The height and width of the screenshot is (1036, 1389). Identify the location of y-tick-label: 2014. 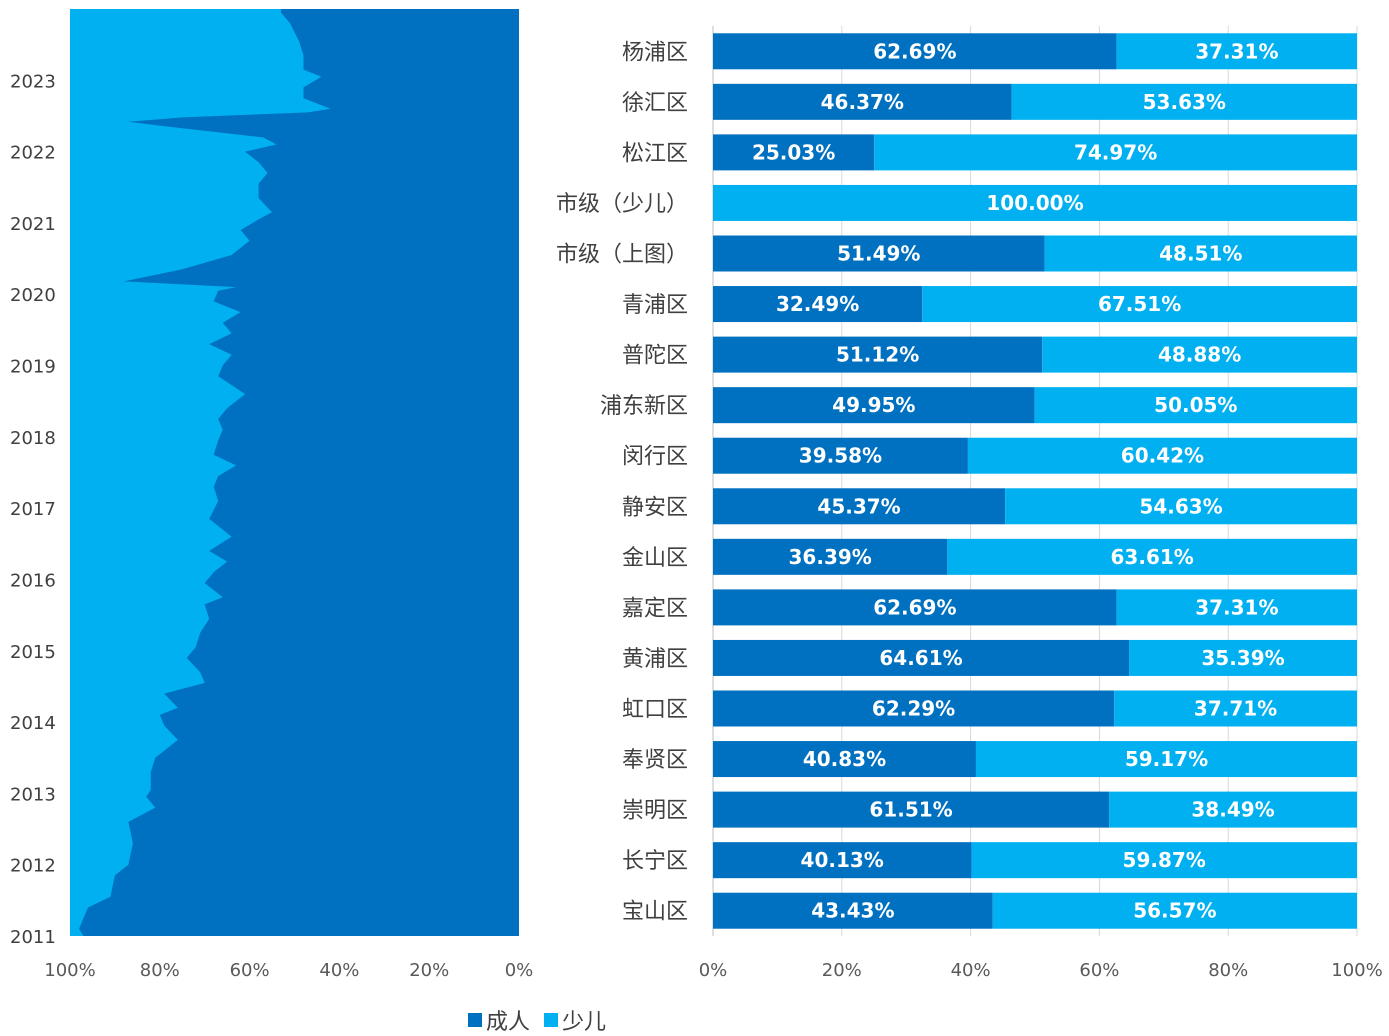
(33, 723).